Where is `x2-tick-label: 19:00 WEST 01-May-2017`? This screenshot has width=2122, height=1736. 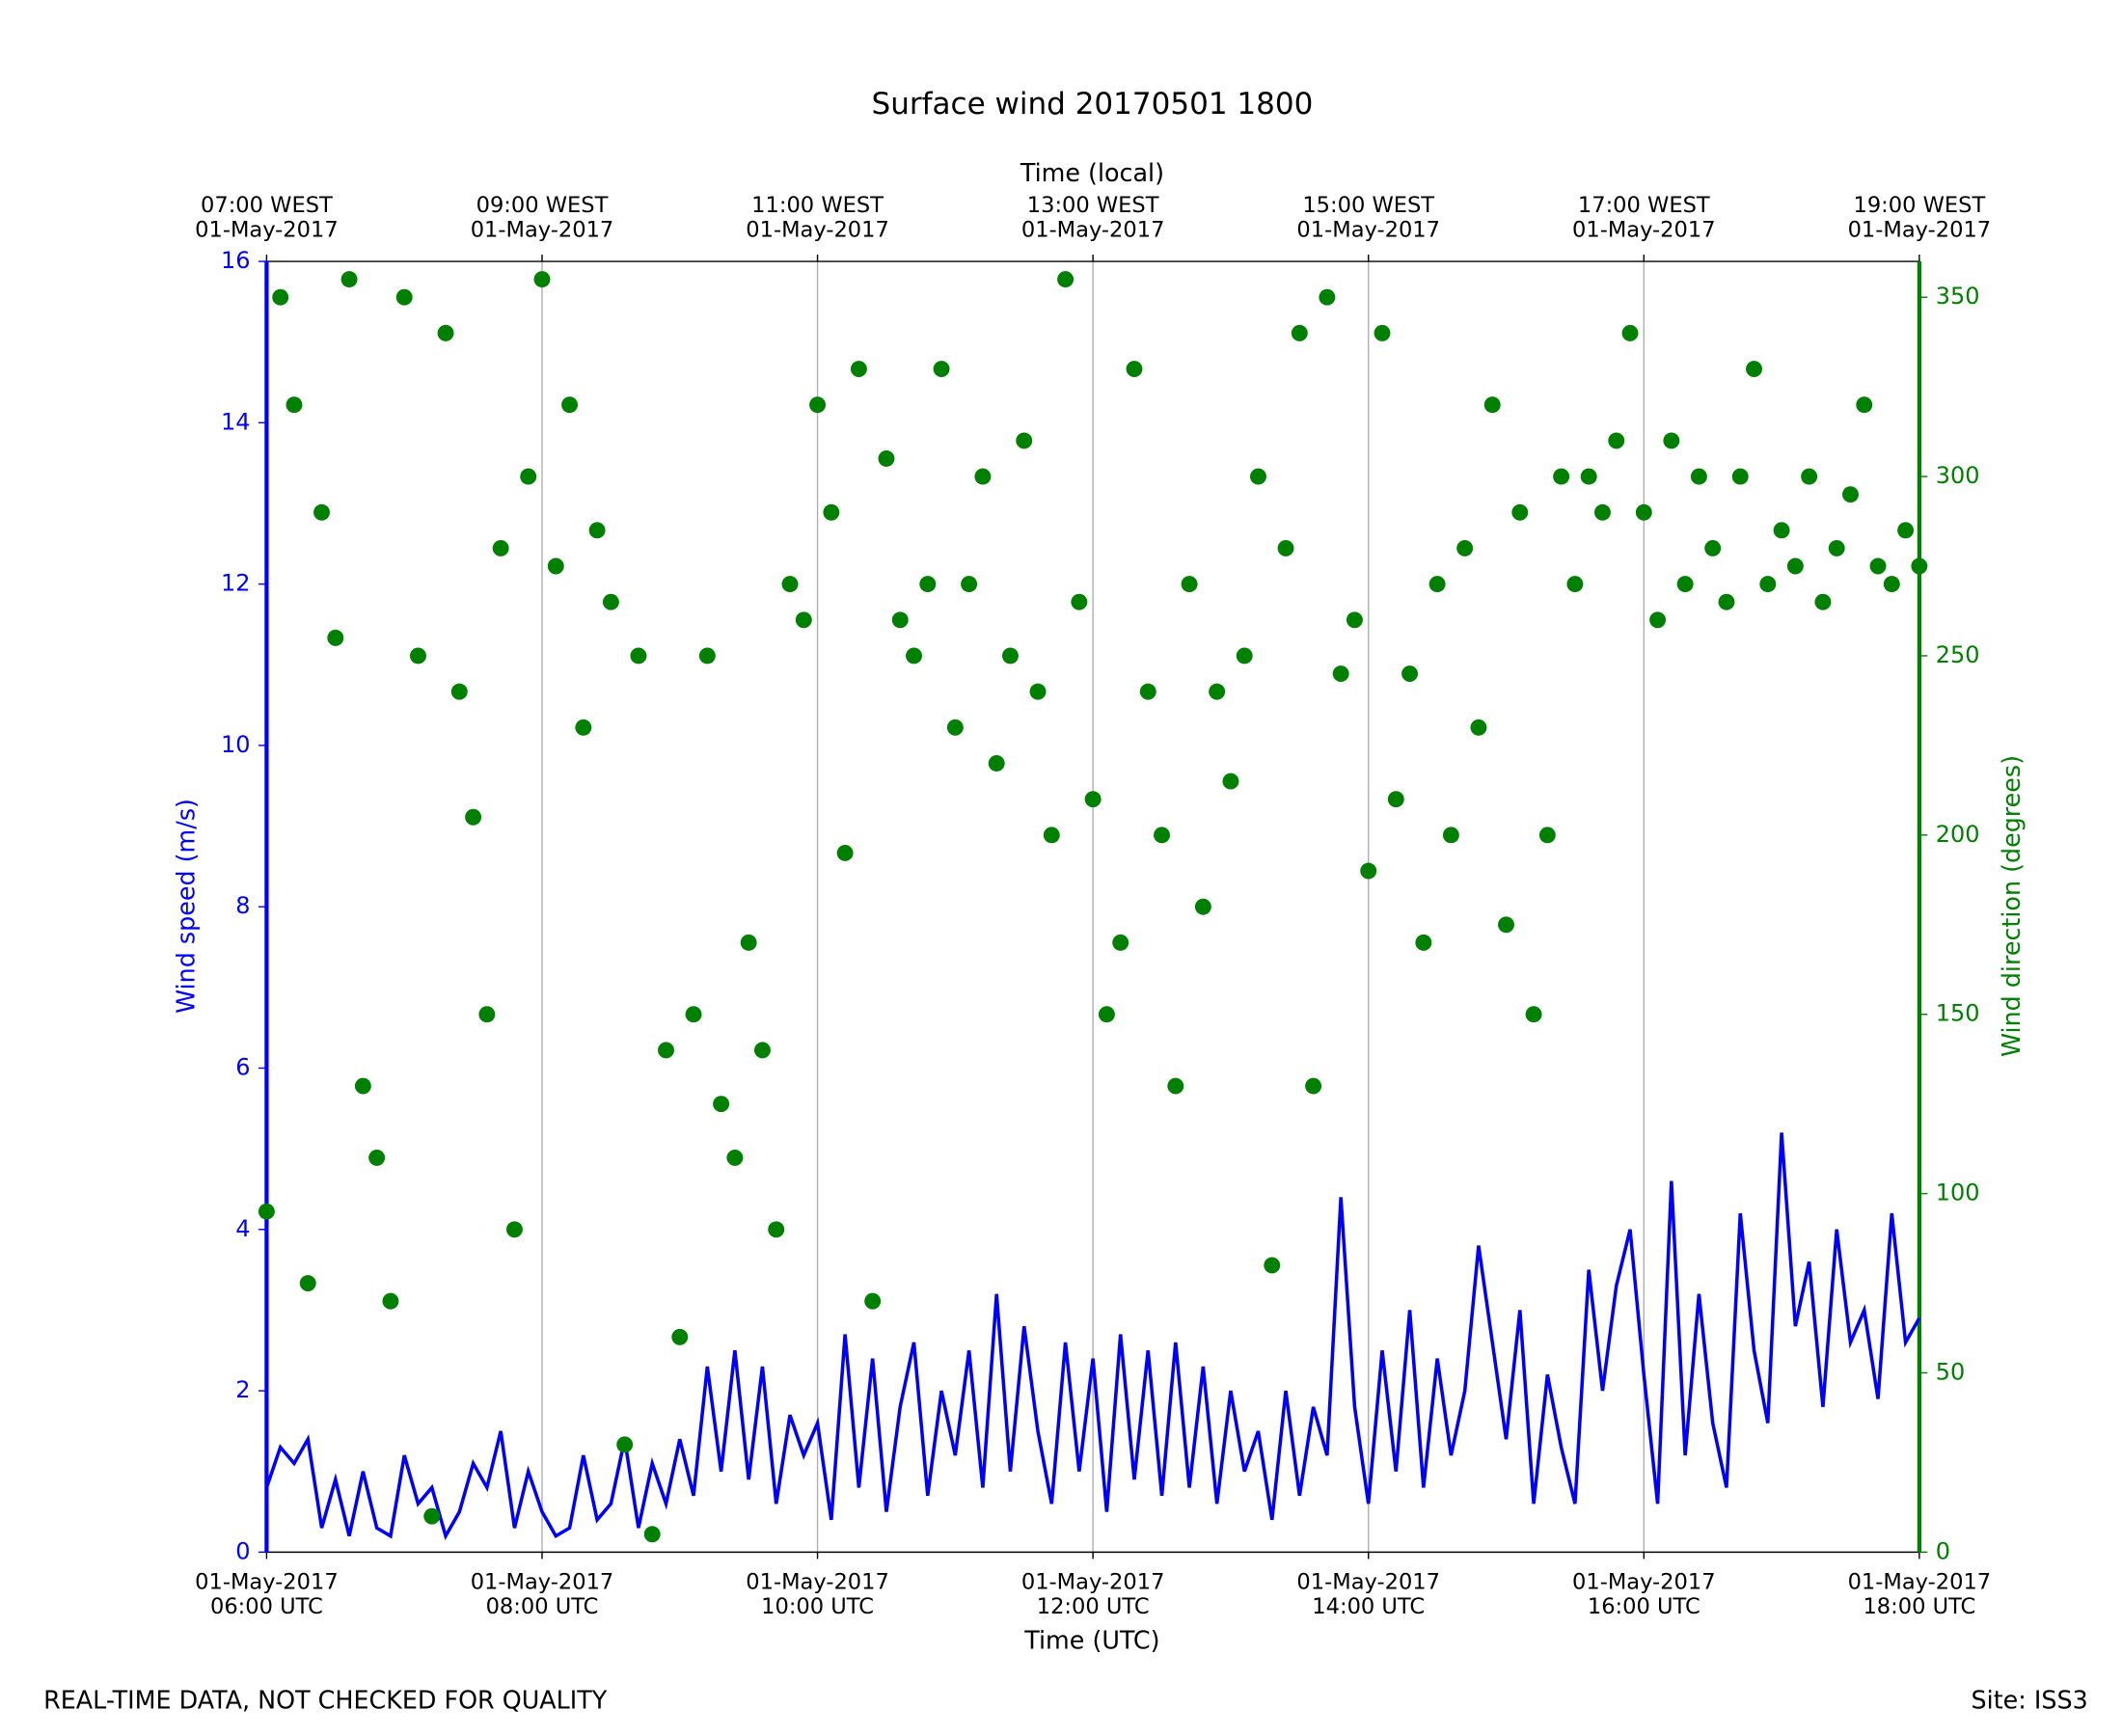 x2-tick-label: 19:00 WEST 01-May-2017 is located at coordinates (1920, 217).